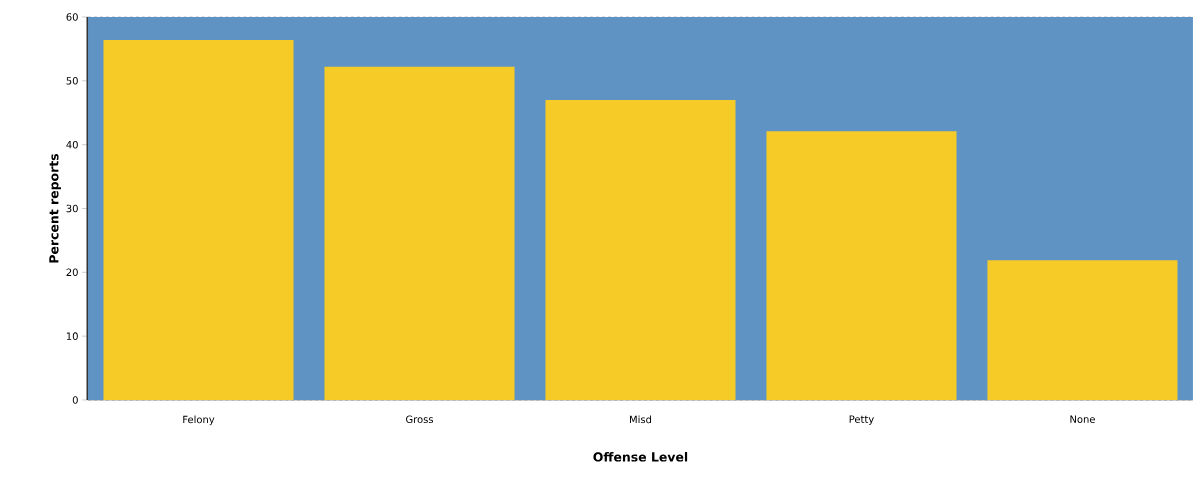 The height and width of the screenshot is (483, 1193). What do you see at coordinates (55, 208) in the screenshot?
I see `y-axis-title: Percent reports` at bounding box center [55, 208].